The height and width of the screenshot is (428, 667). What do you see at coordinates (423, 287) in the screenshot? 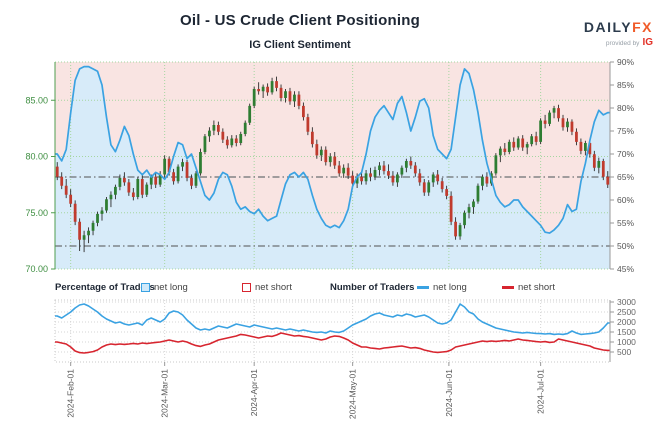
I see `net-long-line-swatch-icon` at bounding box center [423, 287].